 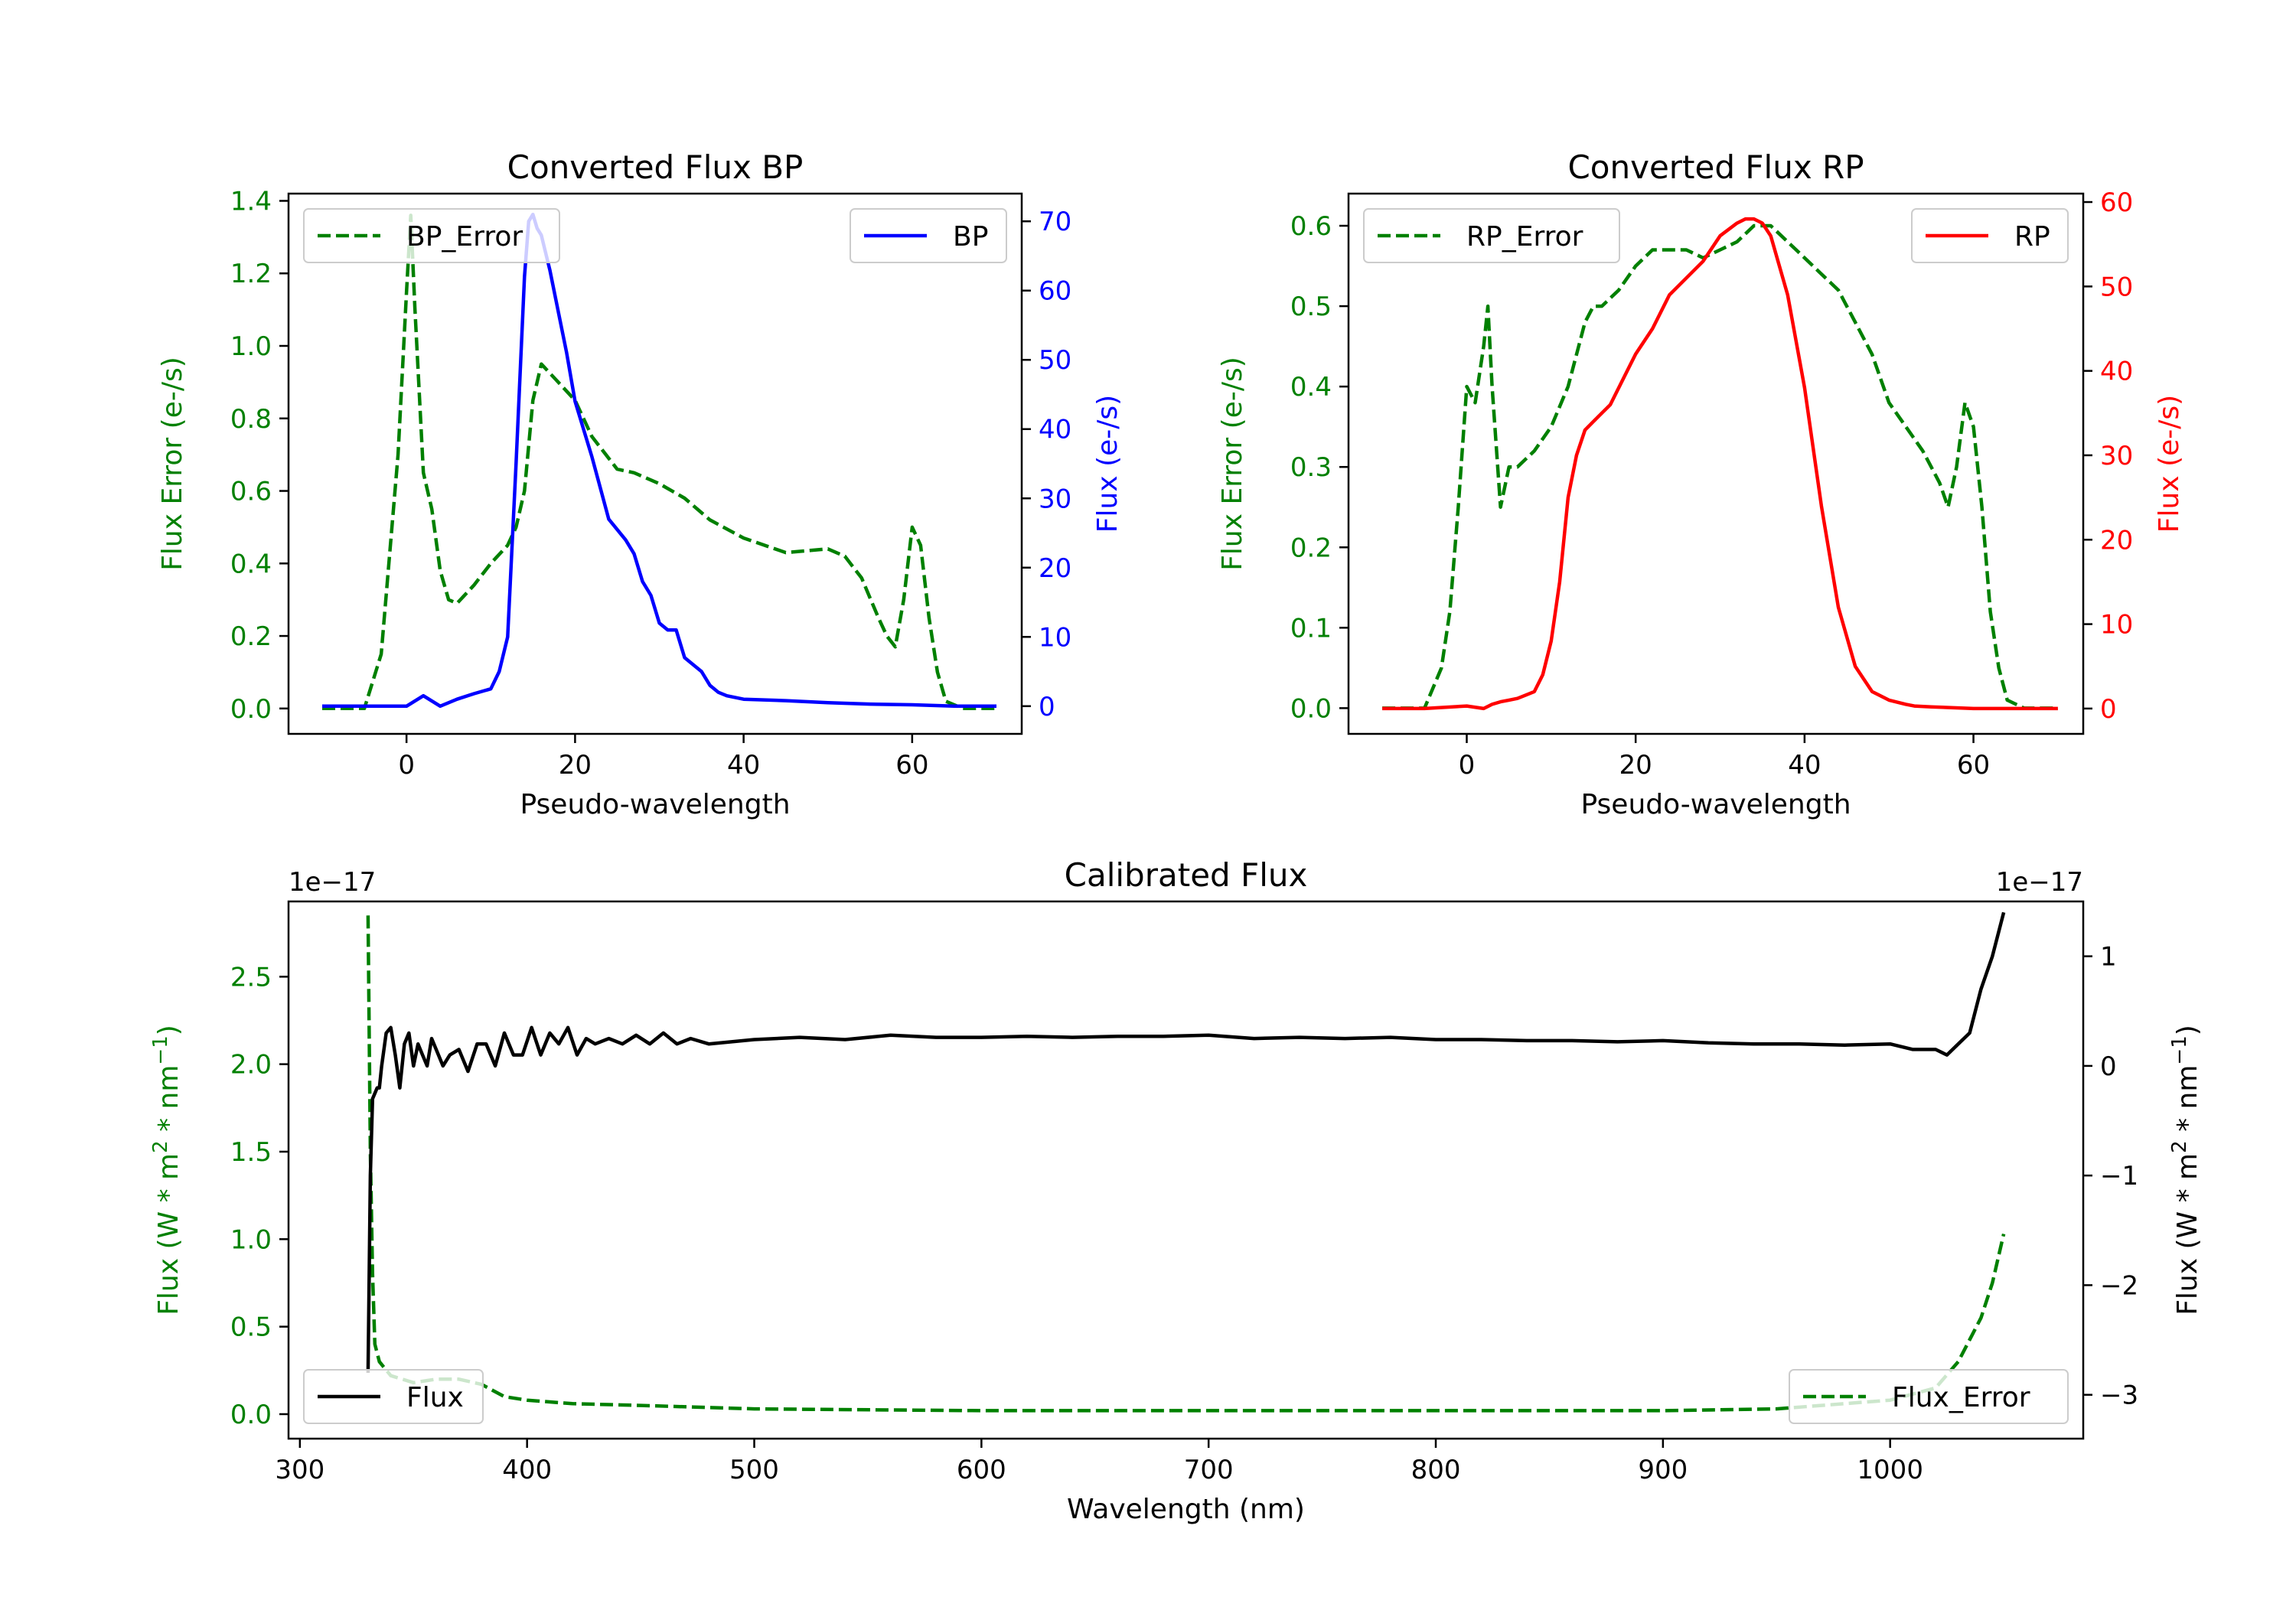 I want to click on rp-y-axis-right-label: Flux (e-/s), so click(x=2169, y=464).